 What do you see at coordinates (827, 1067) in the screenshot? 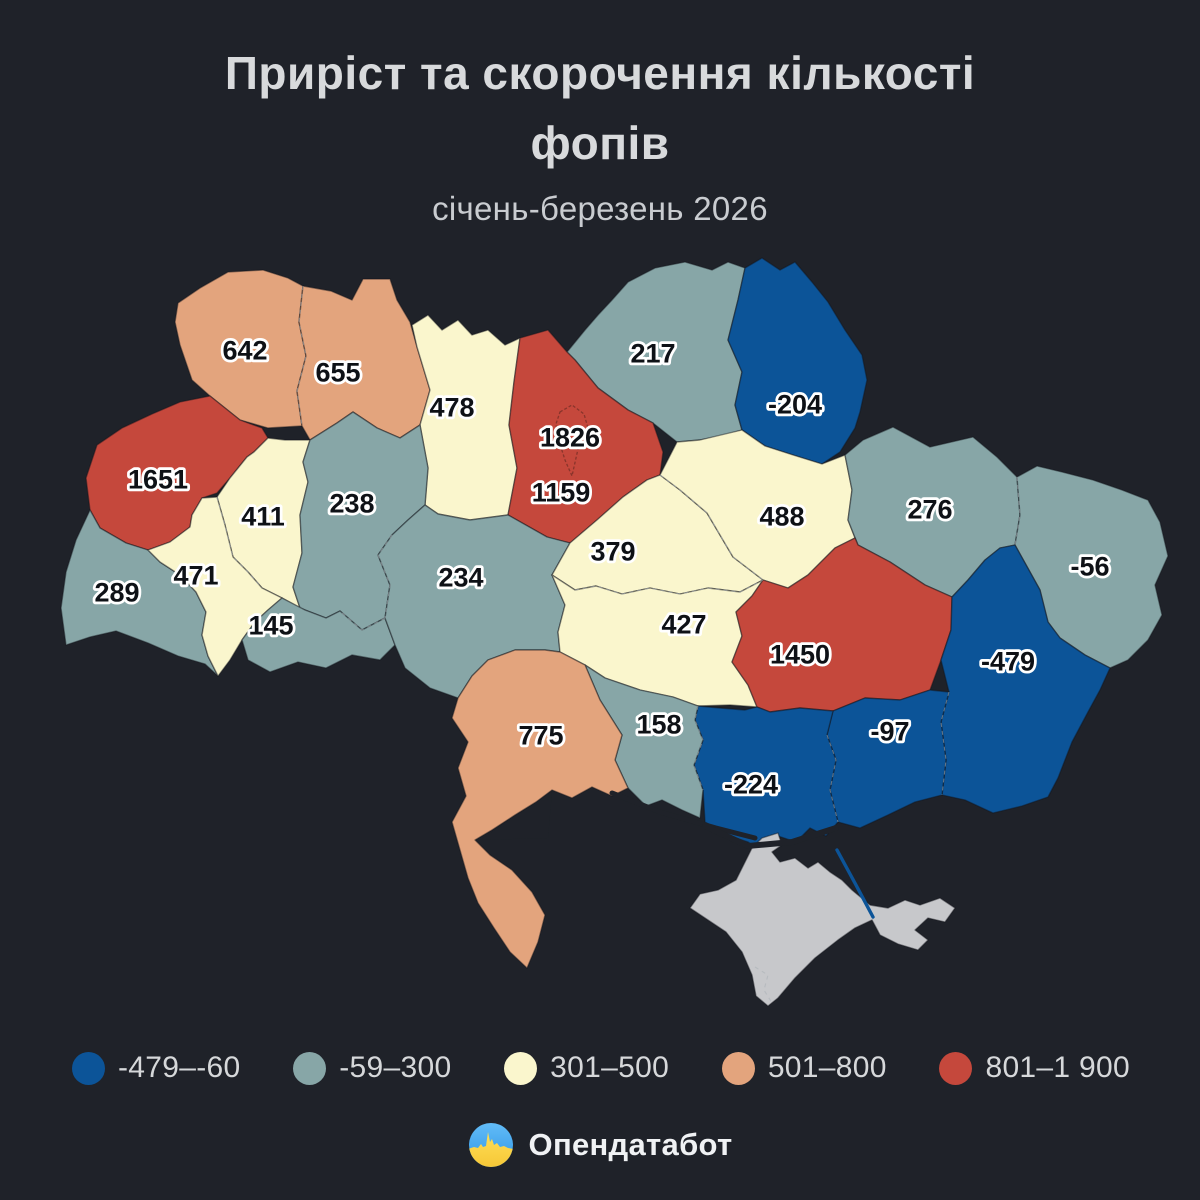
I see `legend-label: 501–800` at bounding box center [827, 1067].